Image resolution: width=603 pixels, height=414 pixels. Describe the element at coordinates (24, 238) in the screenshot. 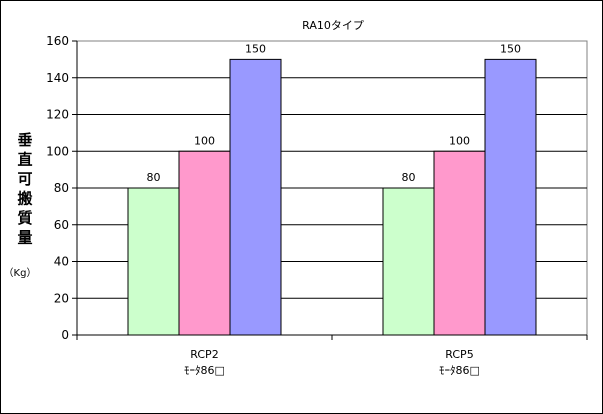

I see `y-axis-label-char: 量` at that location.